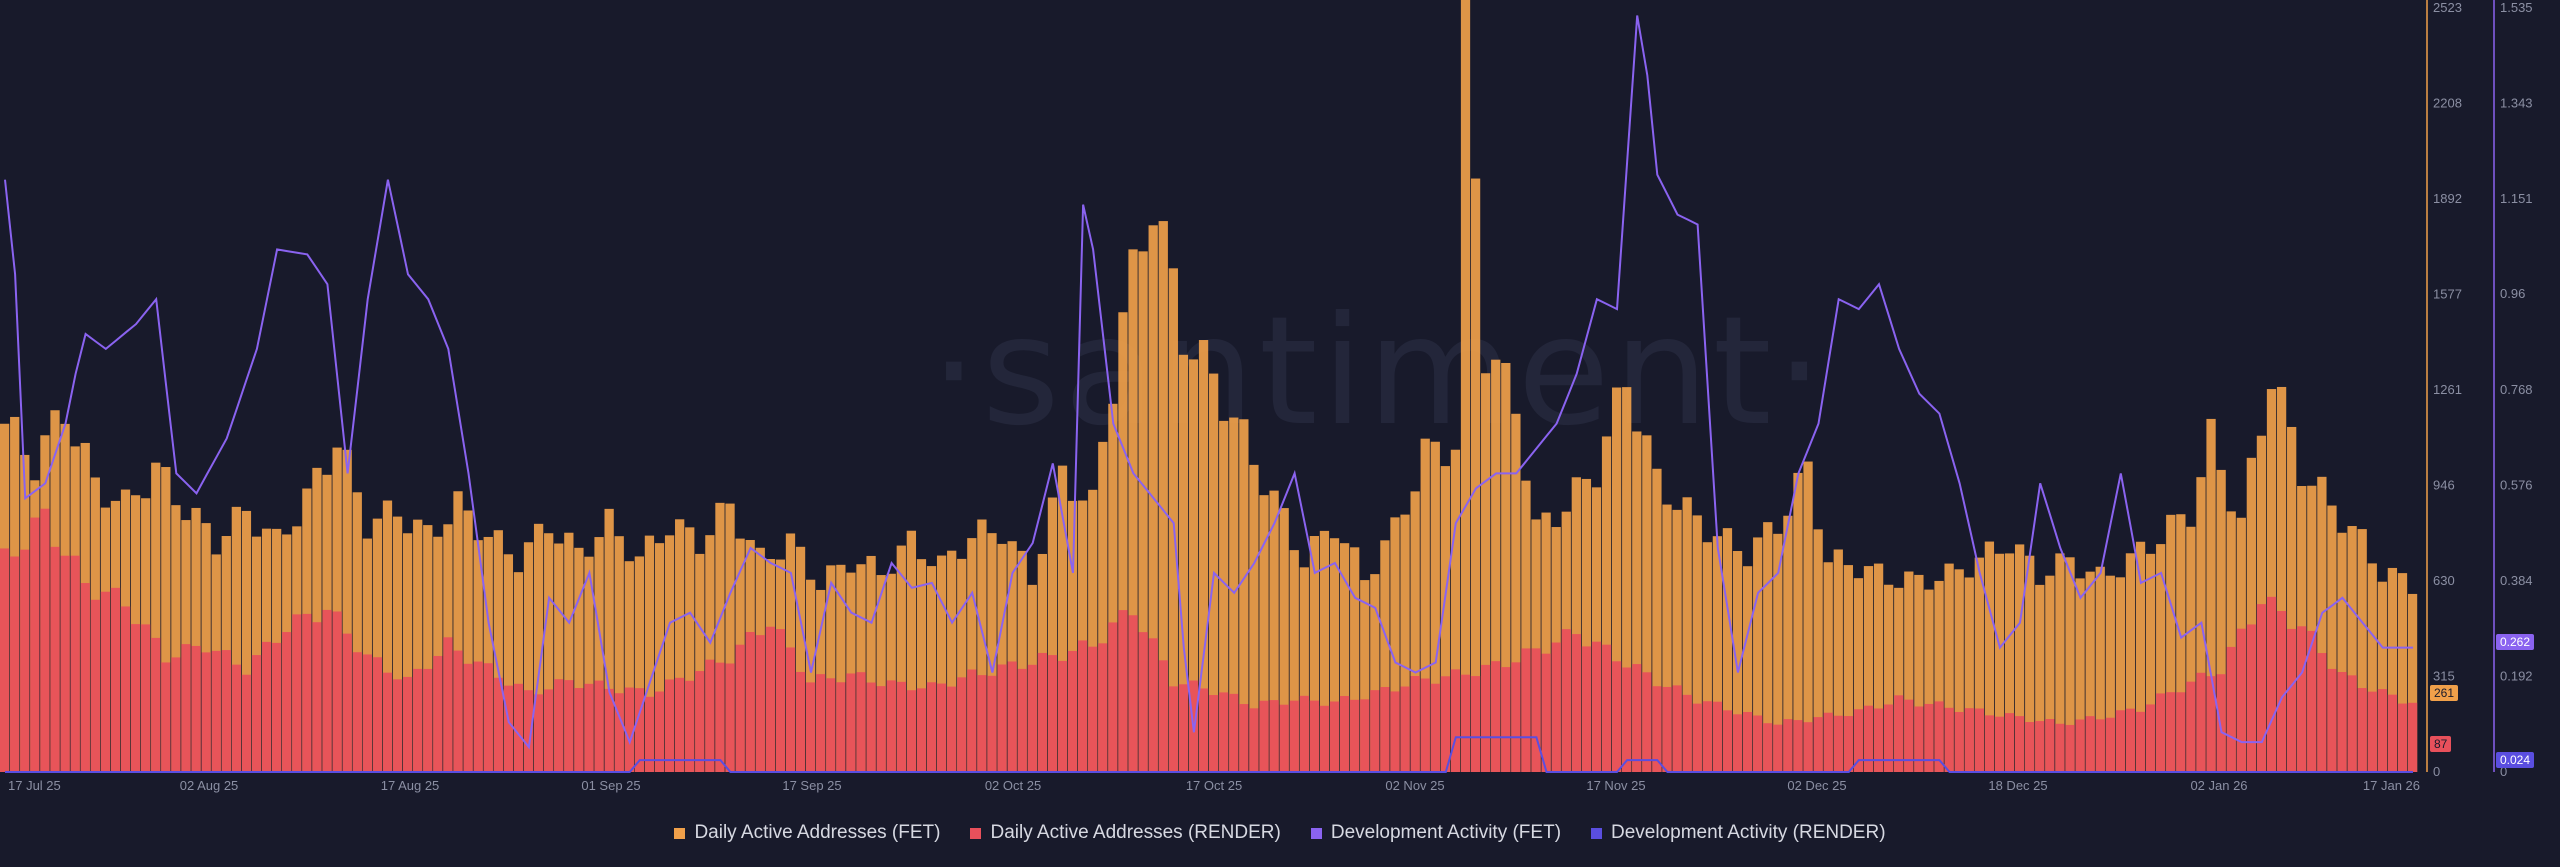 This screenshot has height=867, width=2560. I want to click on legend-item-fet-dev: Development Activity (FET), so click(1435, 833).